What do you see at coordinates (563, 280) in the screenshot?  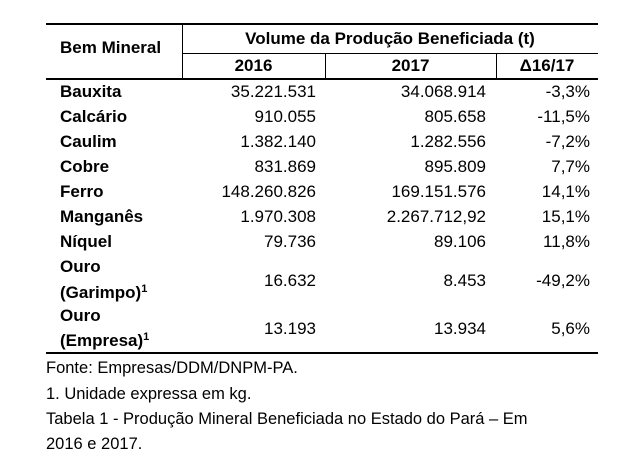 I see `cell-delta: -49,2%` at bounding box center [563, 280].